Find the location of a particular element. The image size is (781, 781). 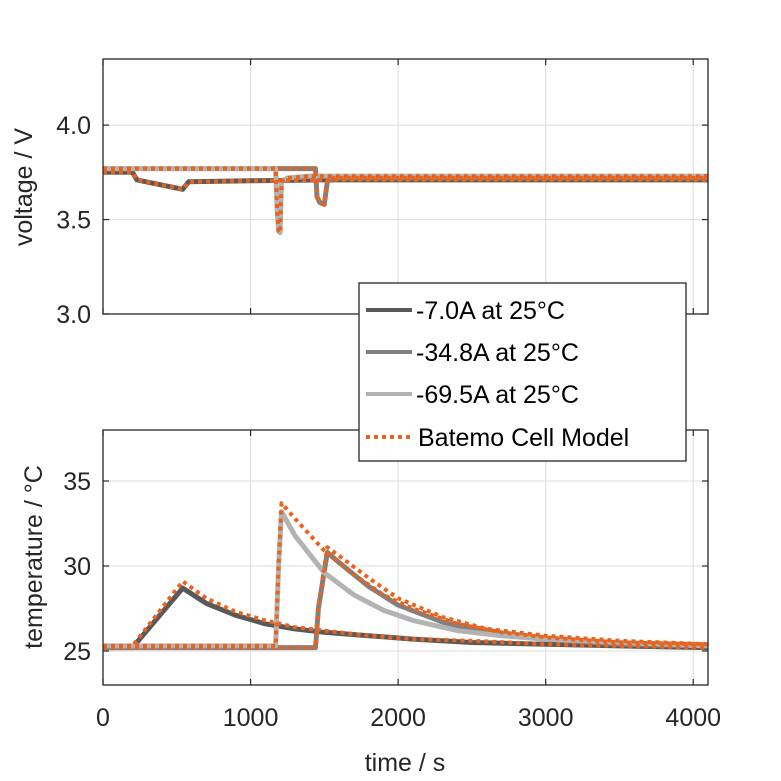

temperature-y-axis-label: temperature / °C is located at coordinates (34, 557).